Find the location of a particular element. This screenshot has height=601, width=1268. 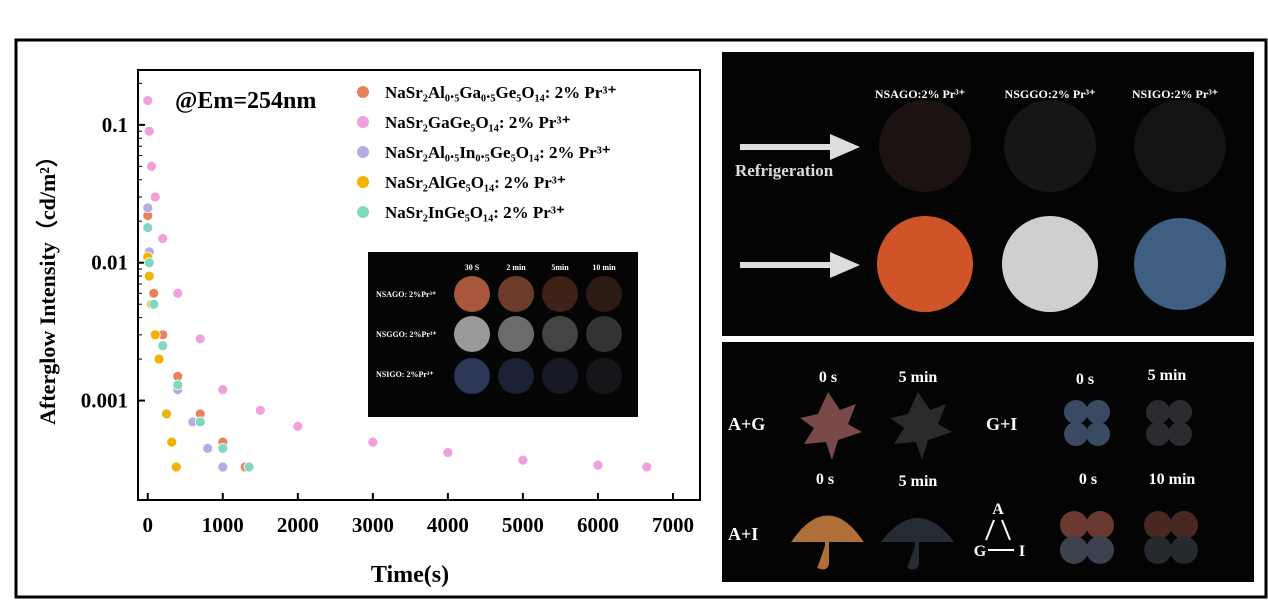

x-tick-label: 3000 is located at coordinates (373, 525).